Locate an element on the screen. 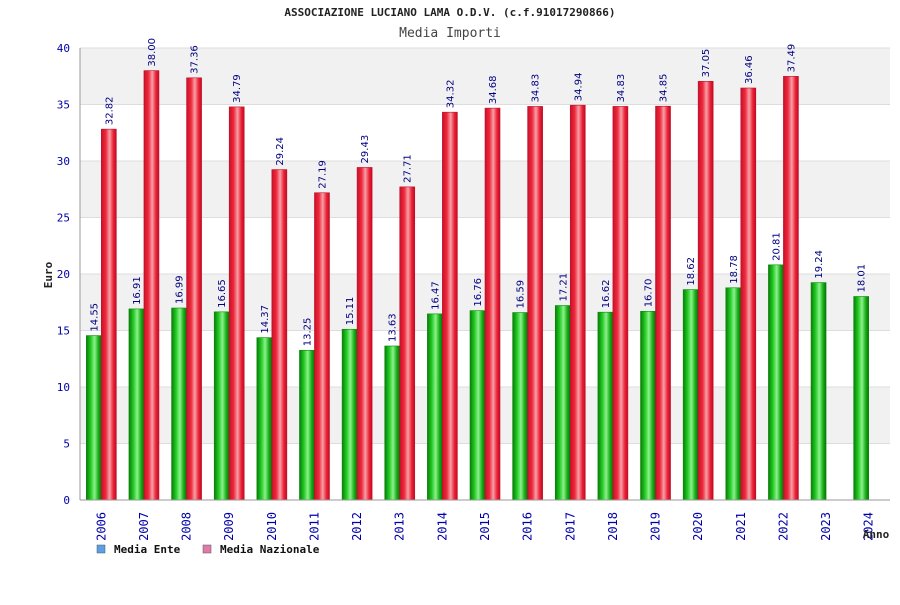 The width and height of the screenshot is (900, 605). data-label-media-nazionale: 29.24 is located at coordinates (280, 151).